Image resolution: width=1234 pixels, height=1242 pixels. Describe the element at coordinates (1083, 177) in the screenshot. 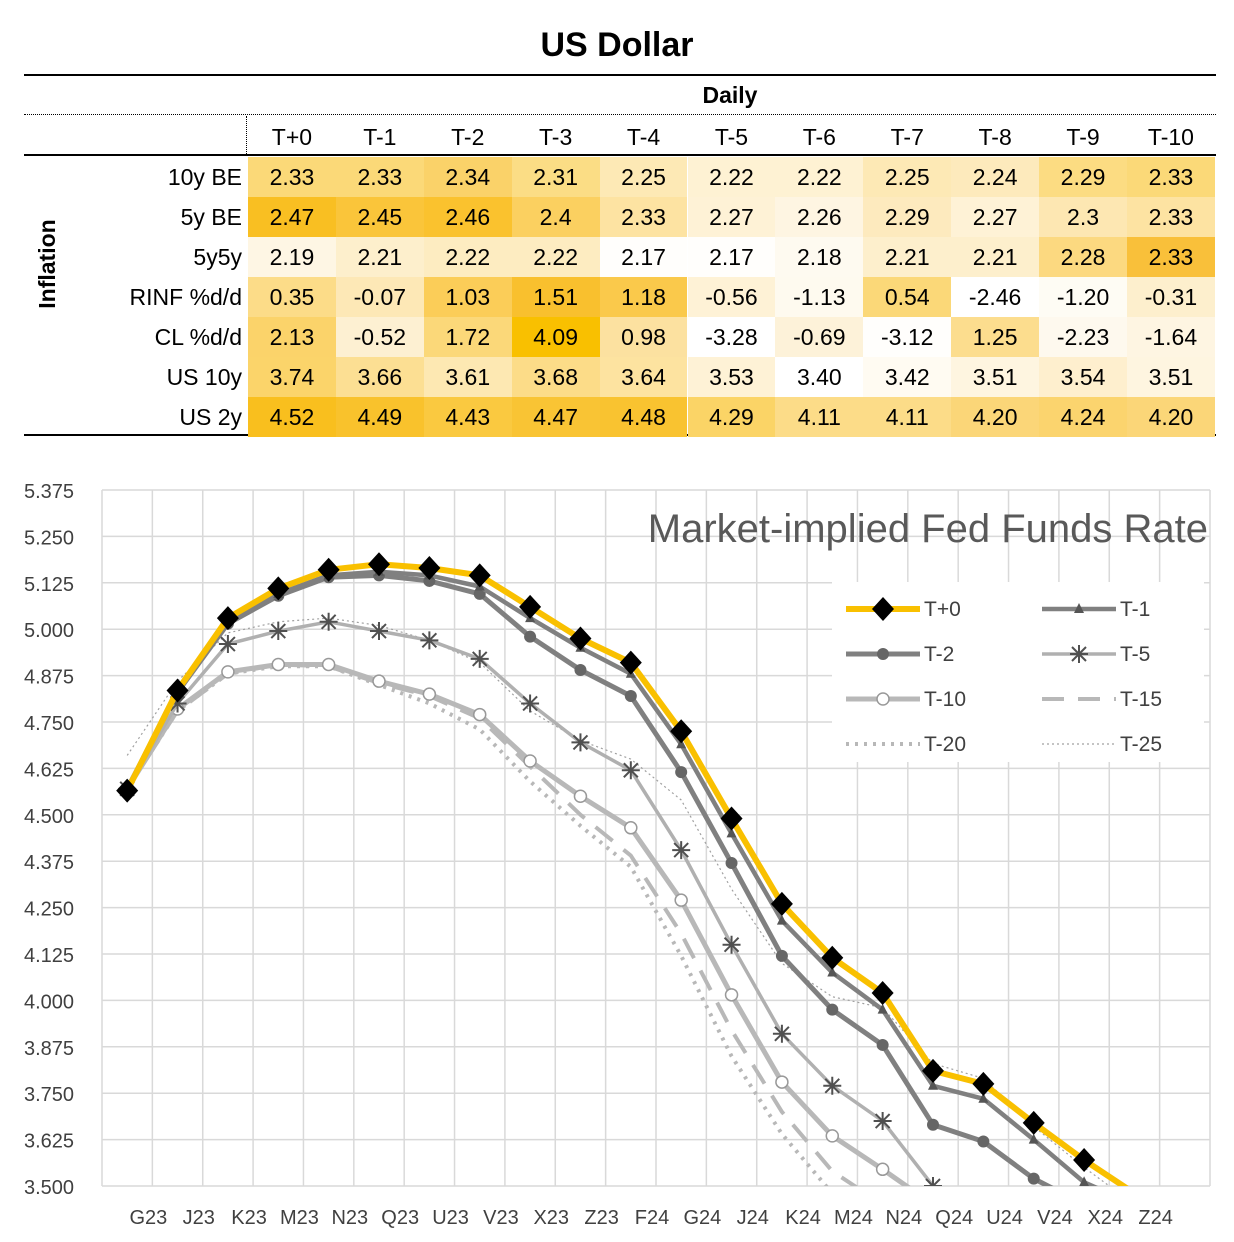

I see `table-cell: 2.29` at that location.